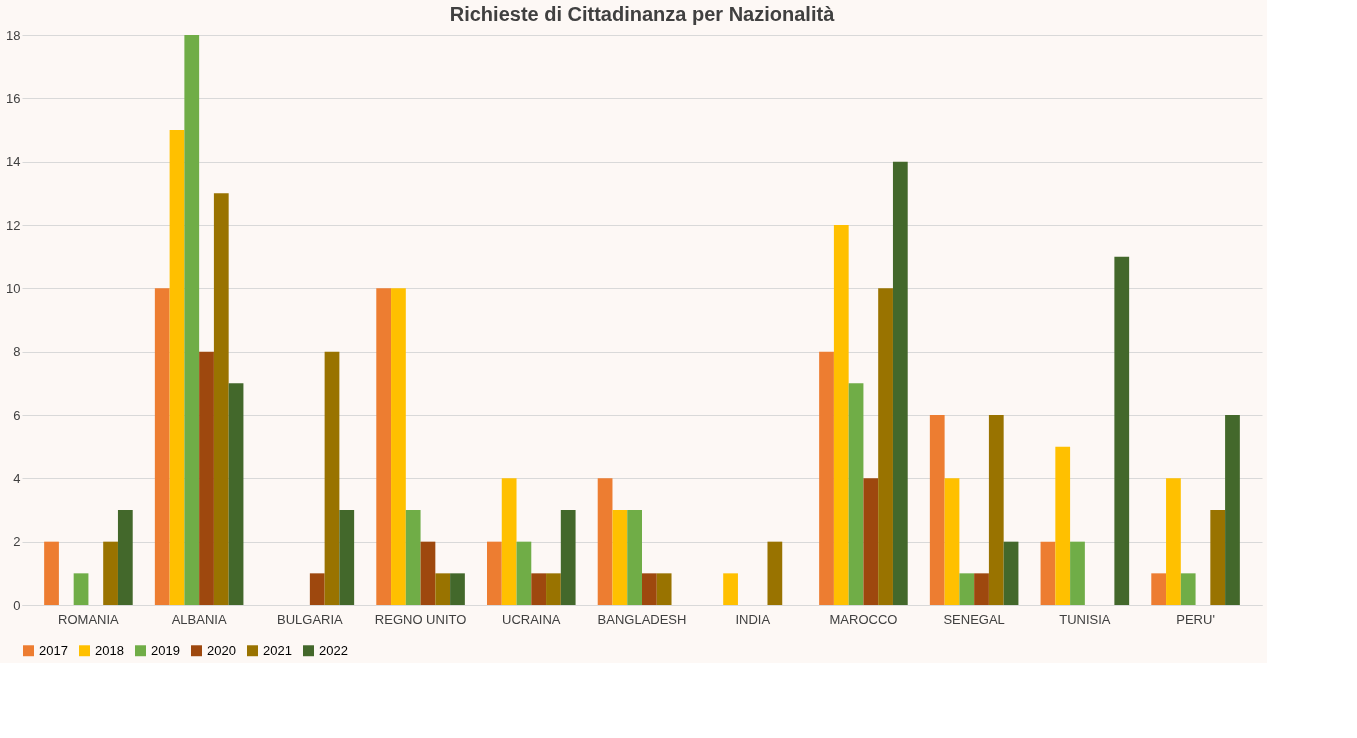 The width and height of the screenshot is (1357, 738). Describe the element at coordinates (333, 650) in the screenshot. I see `legend-label: 2022` at that location.